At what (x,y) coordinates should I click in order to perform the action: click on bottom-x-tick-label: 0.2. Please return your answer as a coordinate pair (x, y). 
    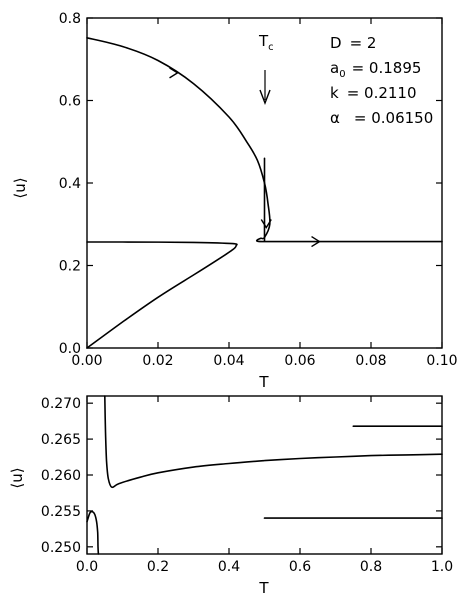
    Looking at the image, I should click on (158, 567).